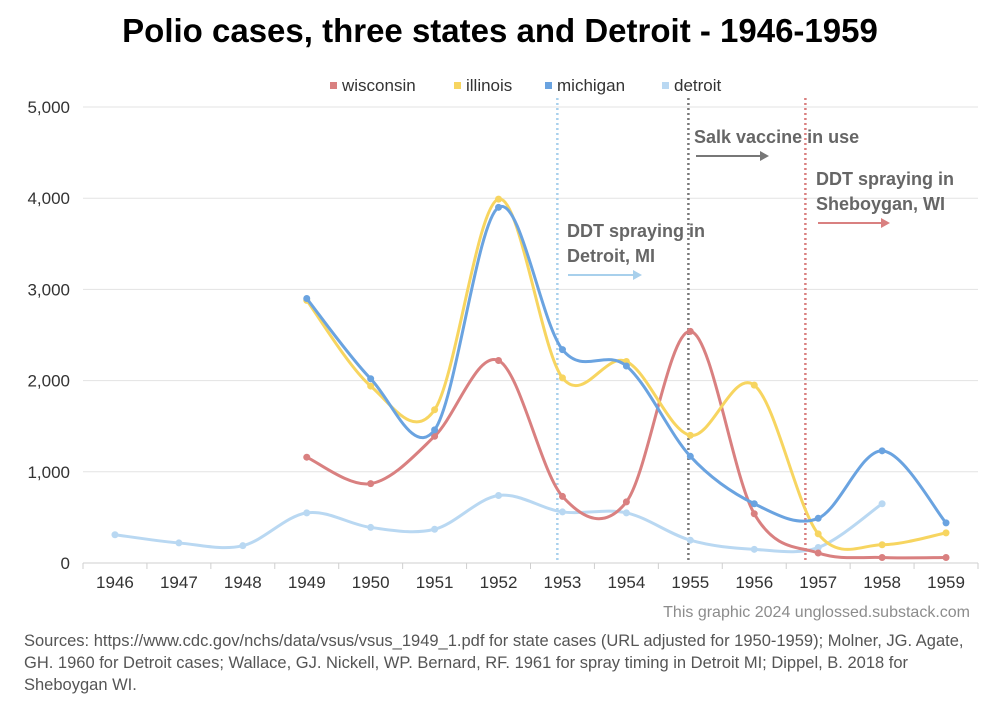 This screenshot has height=712, width=990. Describe the element at coordinates (48, 107) in the screenshot. I see `y-tick-label: 5,000` at that location.